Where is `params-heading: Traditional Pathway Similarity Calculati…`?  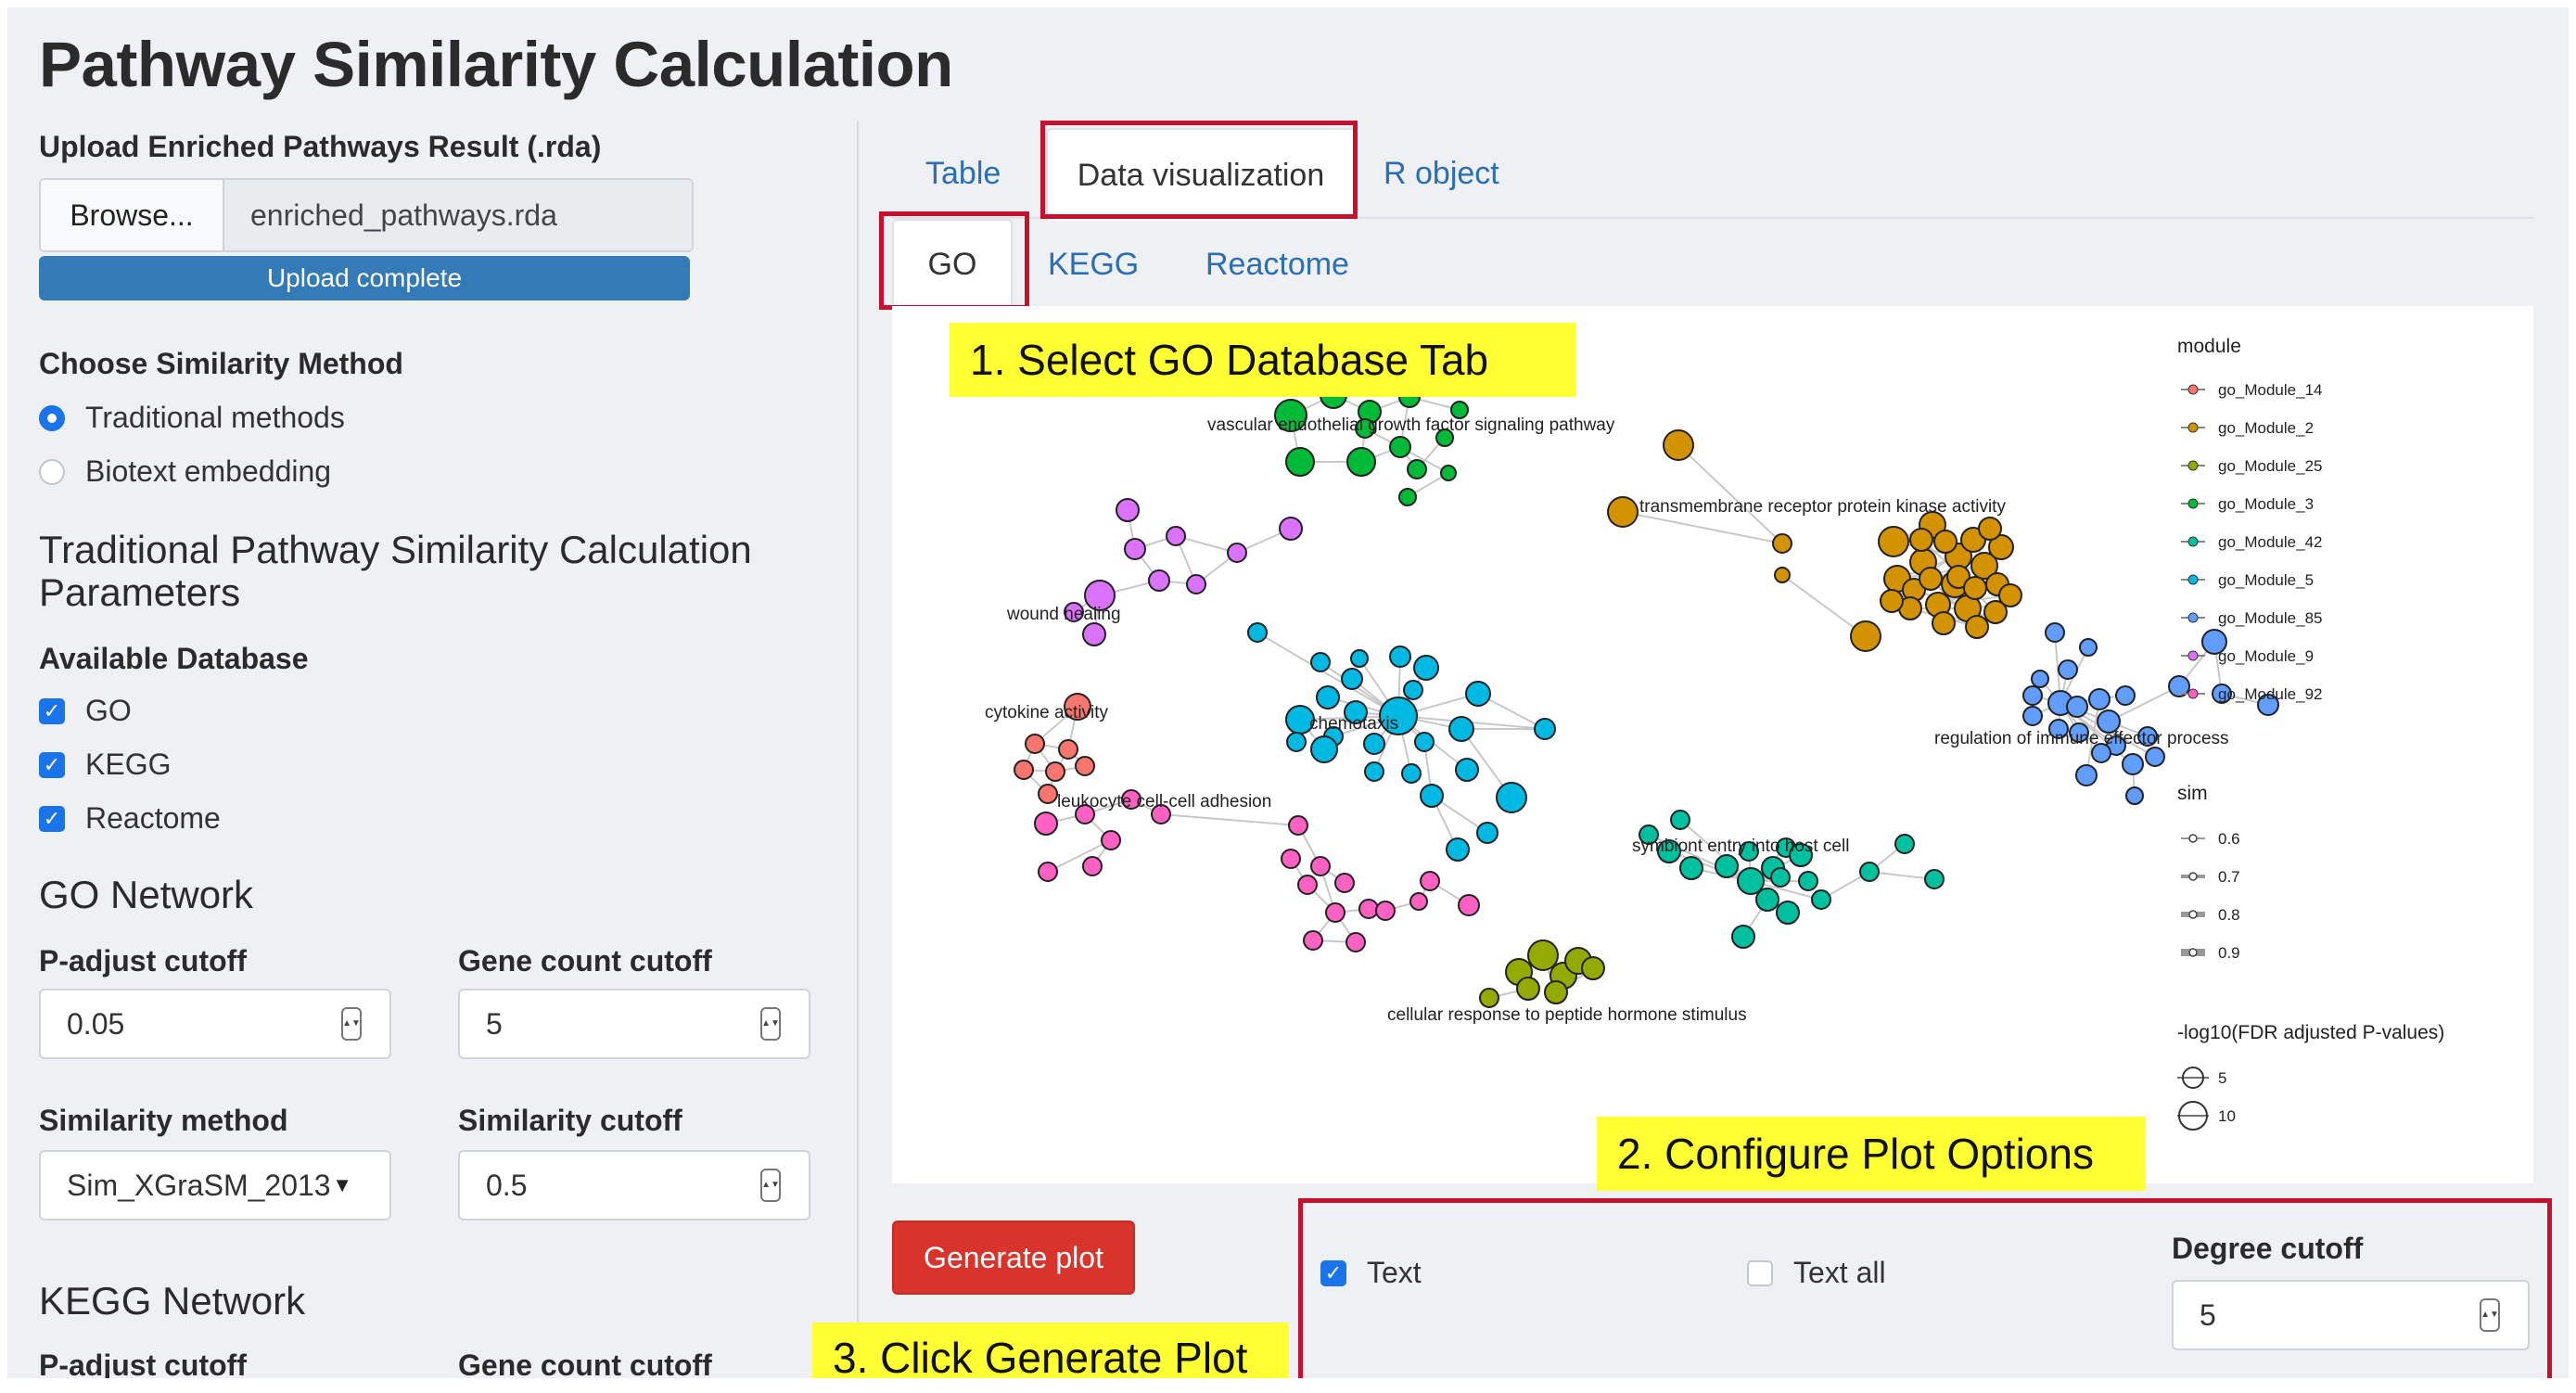
params-heading: Traditional Pathway Similarity Calculati… is located at coordinates (395, 571).